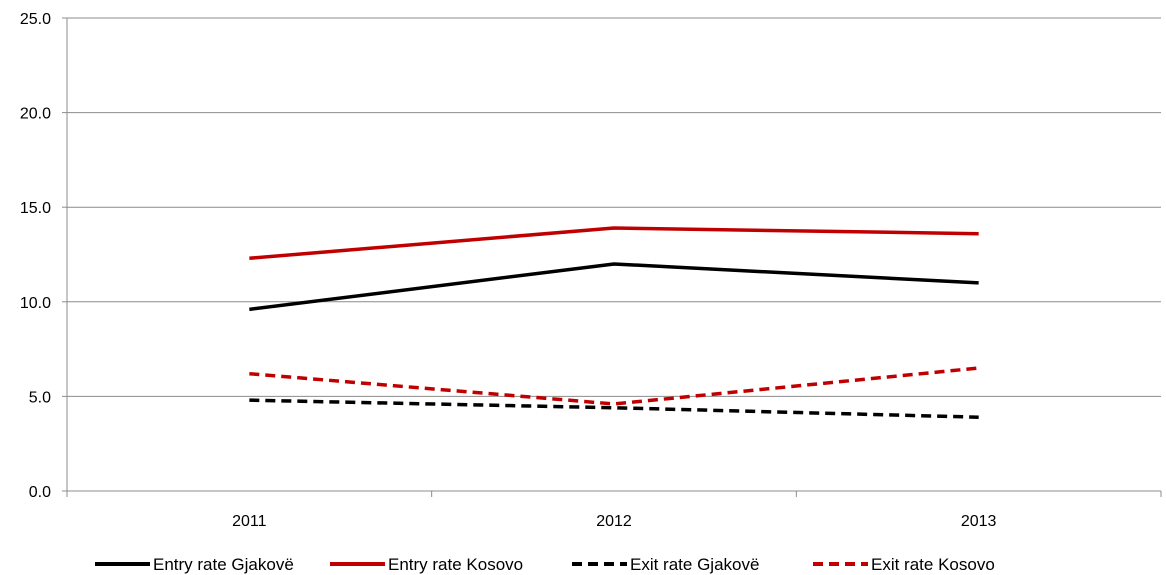 This screenshot has width=1166, height=575. What do you see at coordinates (35, 114) in the screenshot?
I see `y-tick-label: 20.0` at bounding box center [35, 114].